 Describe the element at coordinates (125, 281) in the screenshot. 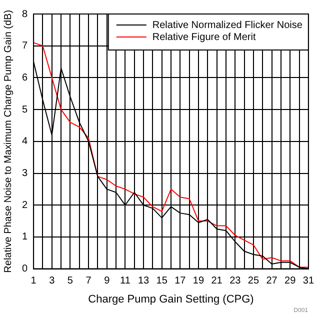

I see `x-tick-label: 11` at that location.